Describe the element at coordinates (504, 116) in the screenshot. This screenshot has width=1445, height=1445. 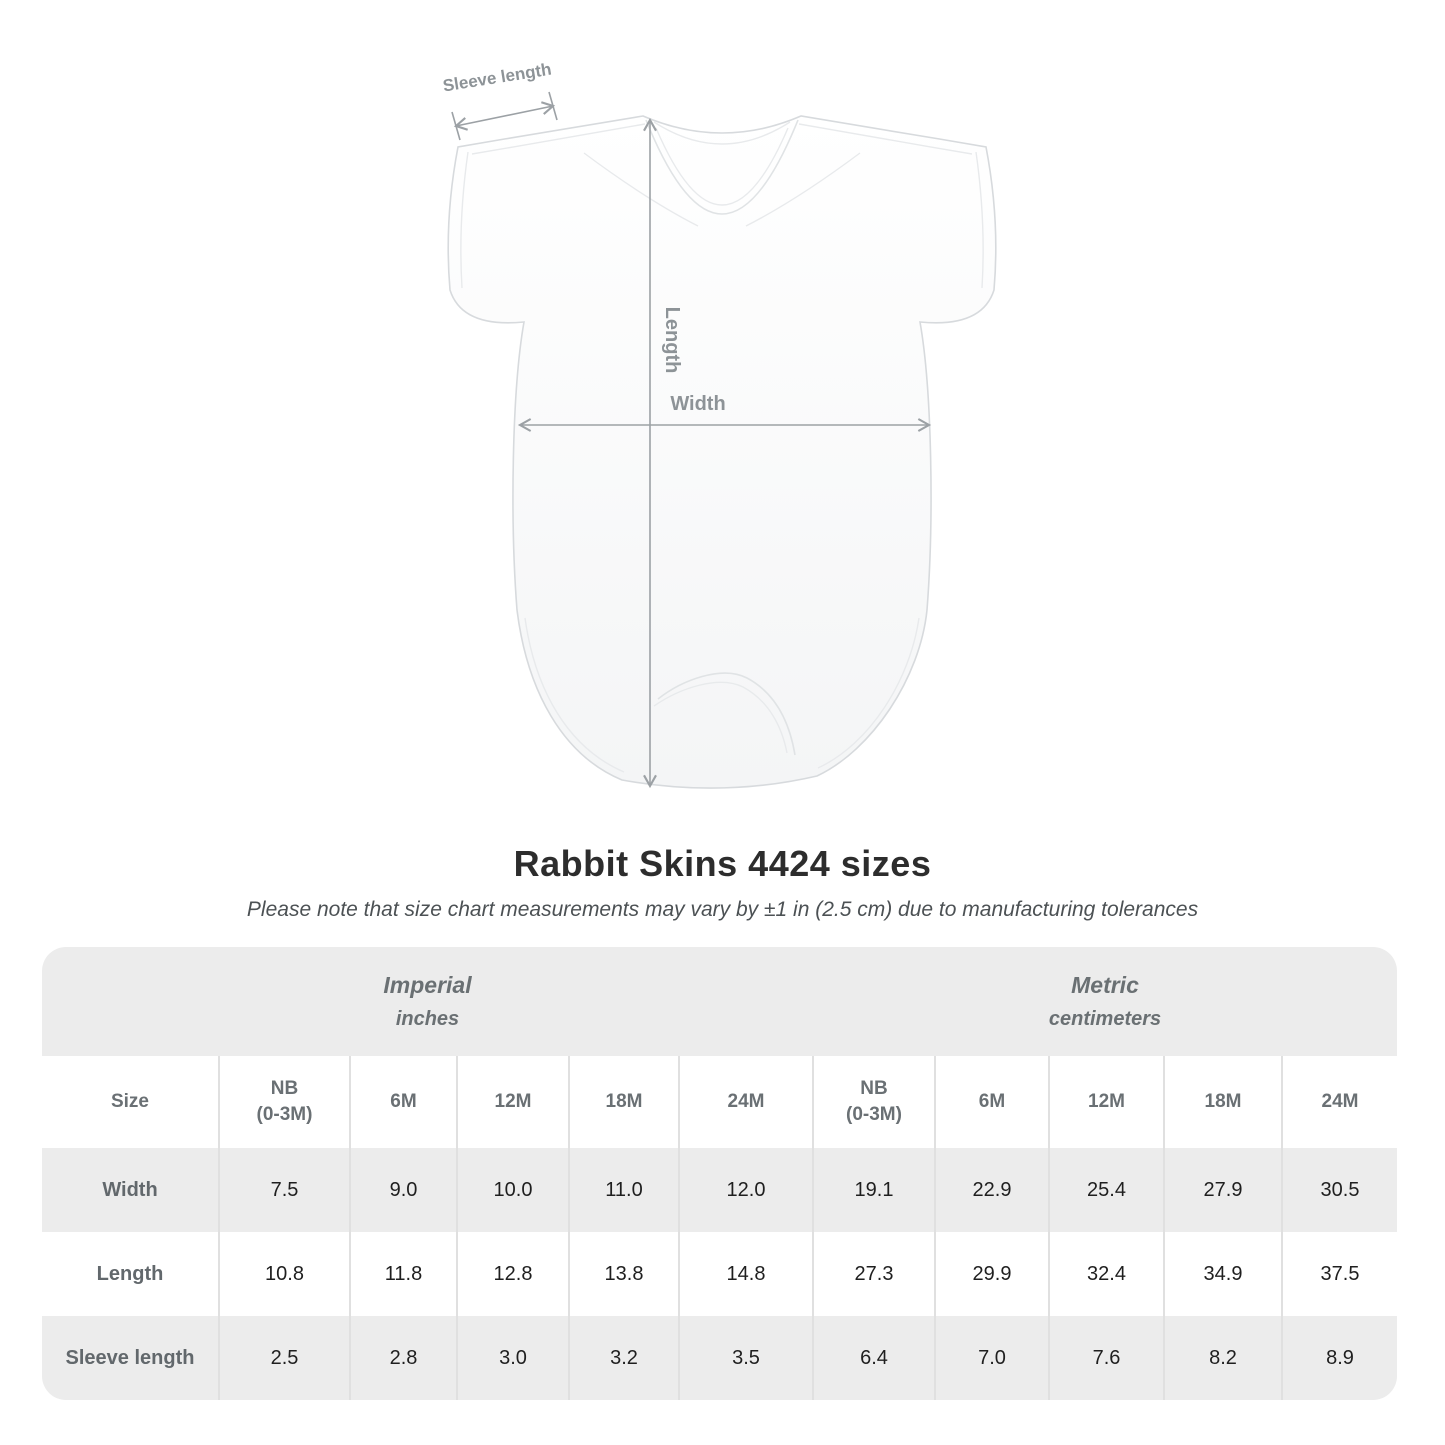
I see `sleeve-length-arrow` at that location.